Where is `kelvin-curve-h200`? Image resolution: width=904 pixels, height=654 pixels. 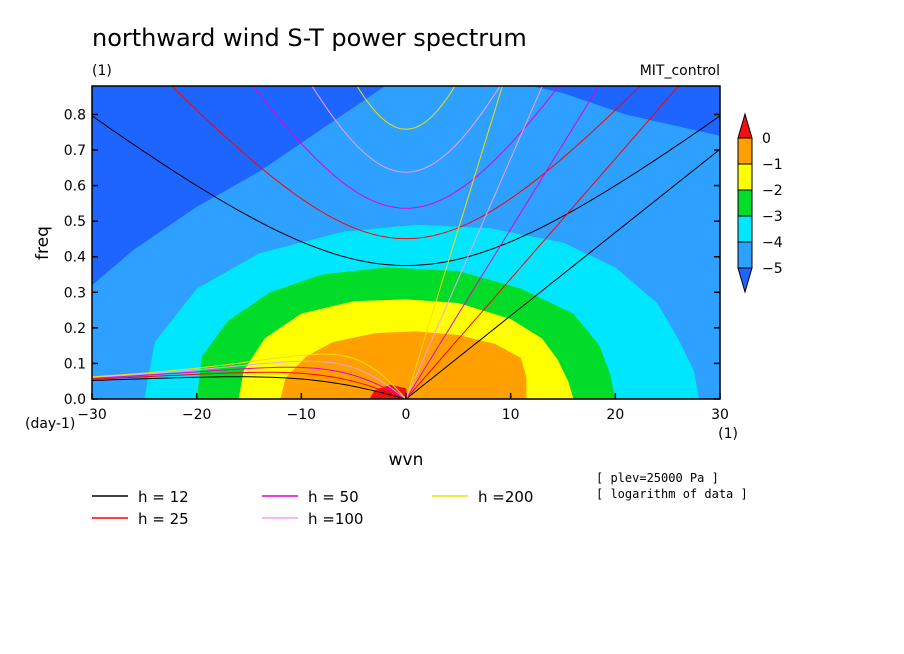
kelvin-curve-h200 is located at coordinates (454, 242).